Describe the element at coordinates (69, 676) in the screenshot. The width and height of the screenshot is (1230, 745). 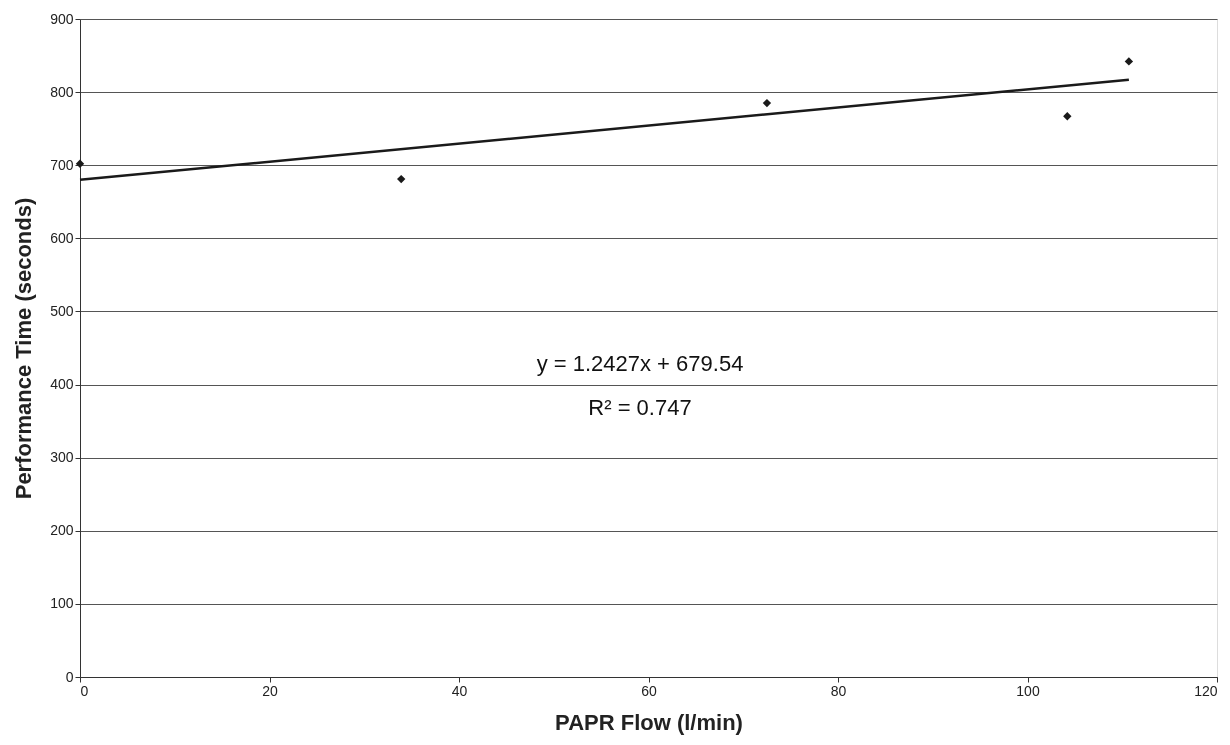
I see `y-tick-label: 0` at that location.